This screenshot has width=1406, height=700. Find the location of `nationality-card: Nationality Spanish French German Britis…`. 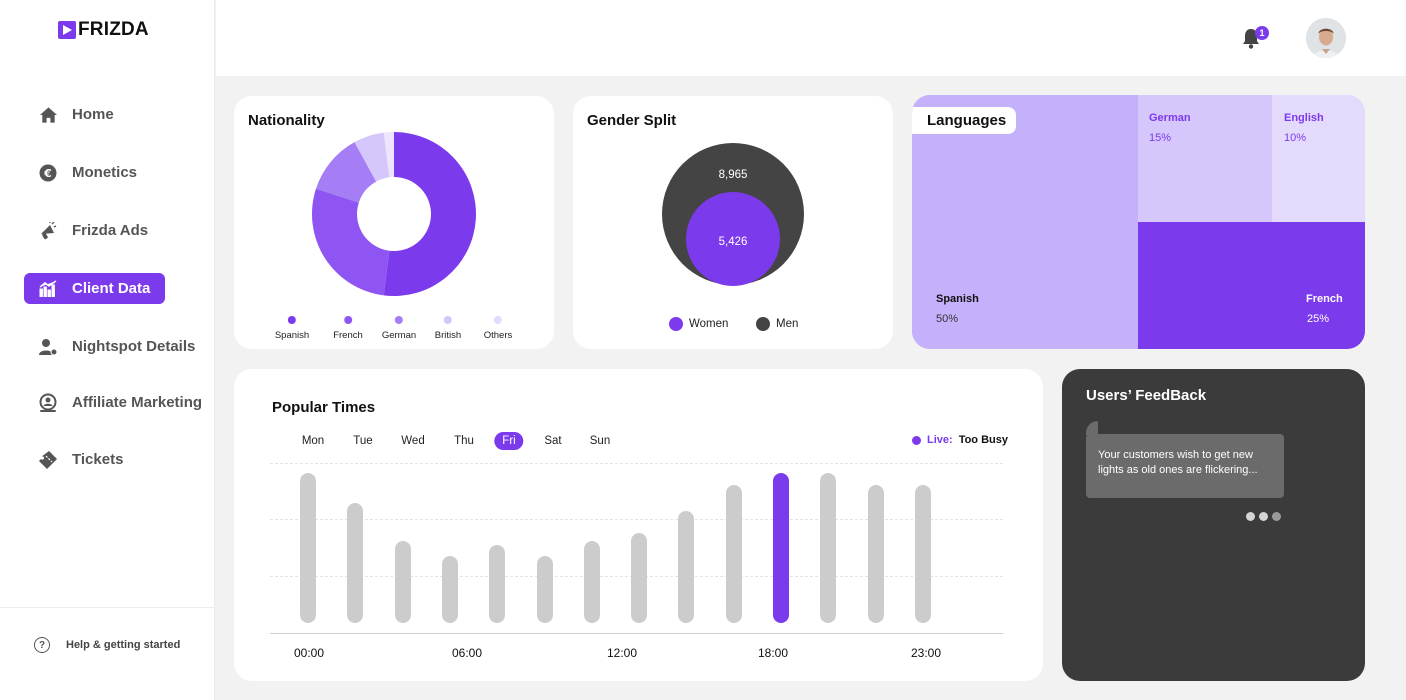

nationality-card: Nationality Spanish French German Britis… is located at coordinates (394, 222).